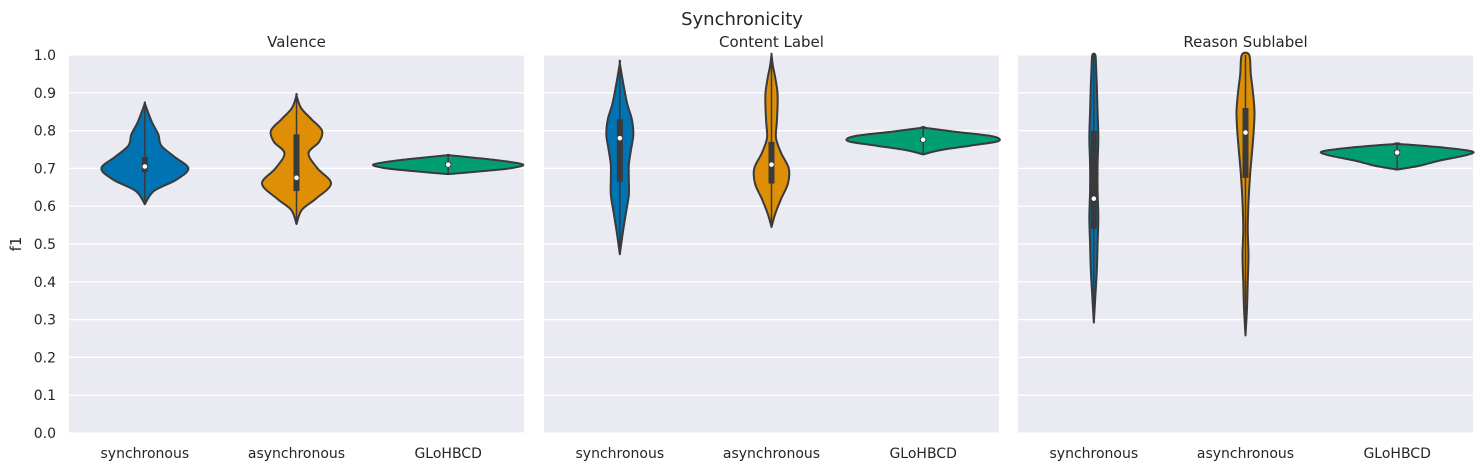  Describe the element at coordinates (296, 42) in the screenshot. I see `panel-title: Valence` at that location.